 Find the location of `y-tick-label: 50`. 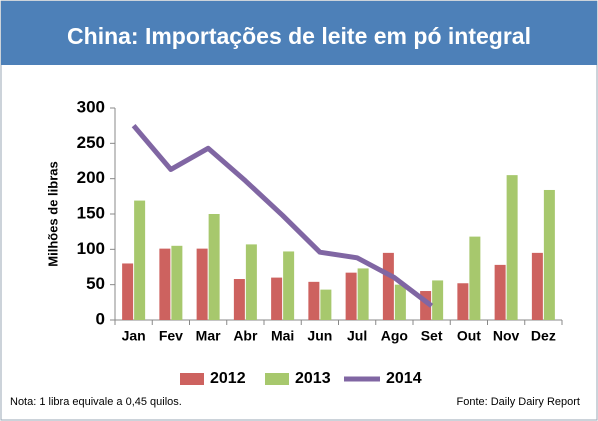

y-tick-label: 50 is located at coordinates (95, 283).